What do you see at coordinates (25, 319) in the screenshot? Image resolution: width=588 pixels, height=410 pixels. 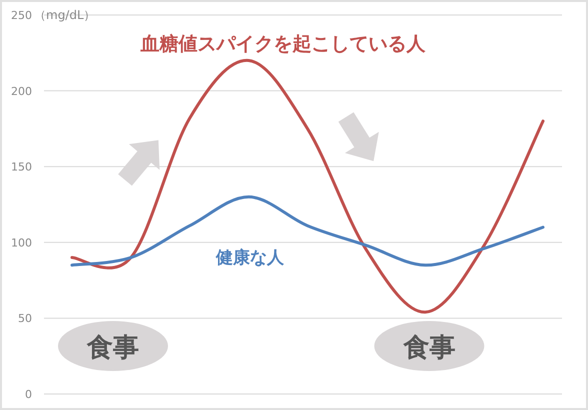 I see `y-tick-label: 50` at bounding box center [25, 319].